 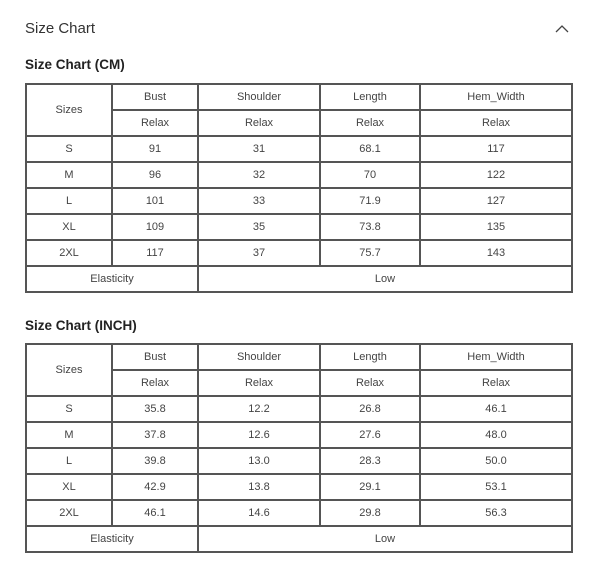 I want to click on value-cell: 75.7, so click(x=370, y=253).